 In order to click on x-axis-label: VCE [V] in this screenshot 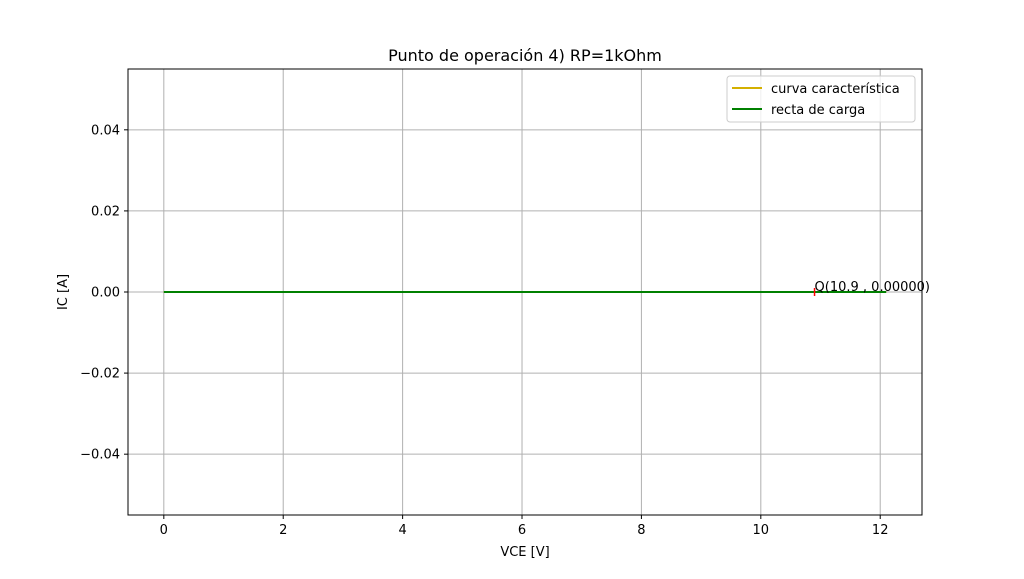, I will do `click(524, 552)`.